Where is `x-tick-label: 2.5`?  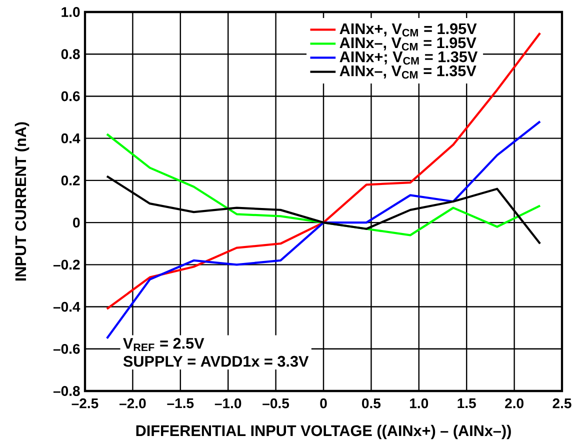 x-tick-label: 2.5 is located at coordinates (562, 403).